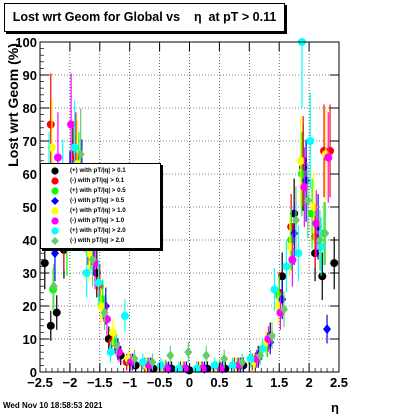  Describe the element at coordinates (249, 382) in the screenshot. I see `x-tick-label: 1` at that location.